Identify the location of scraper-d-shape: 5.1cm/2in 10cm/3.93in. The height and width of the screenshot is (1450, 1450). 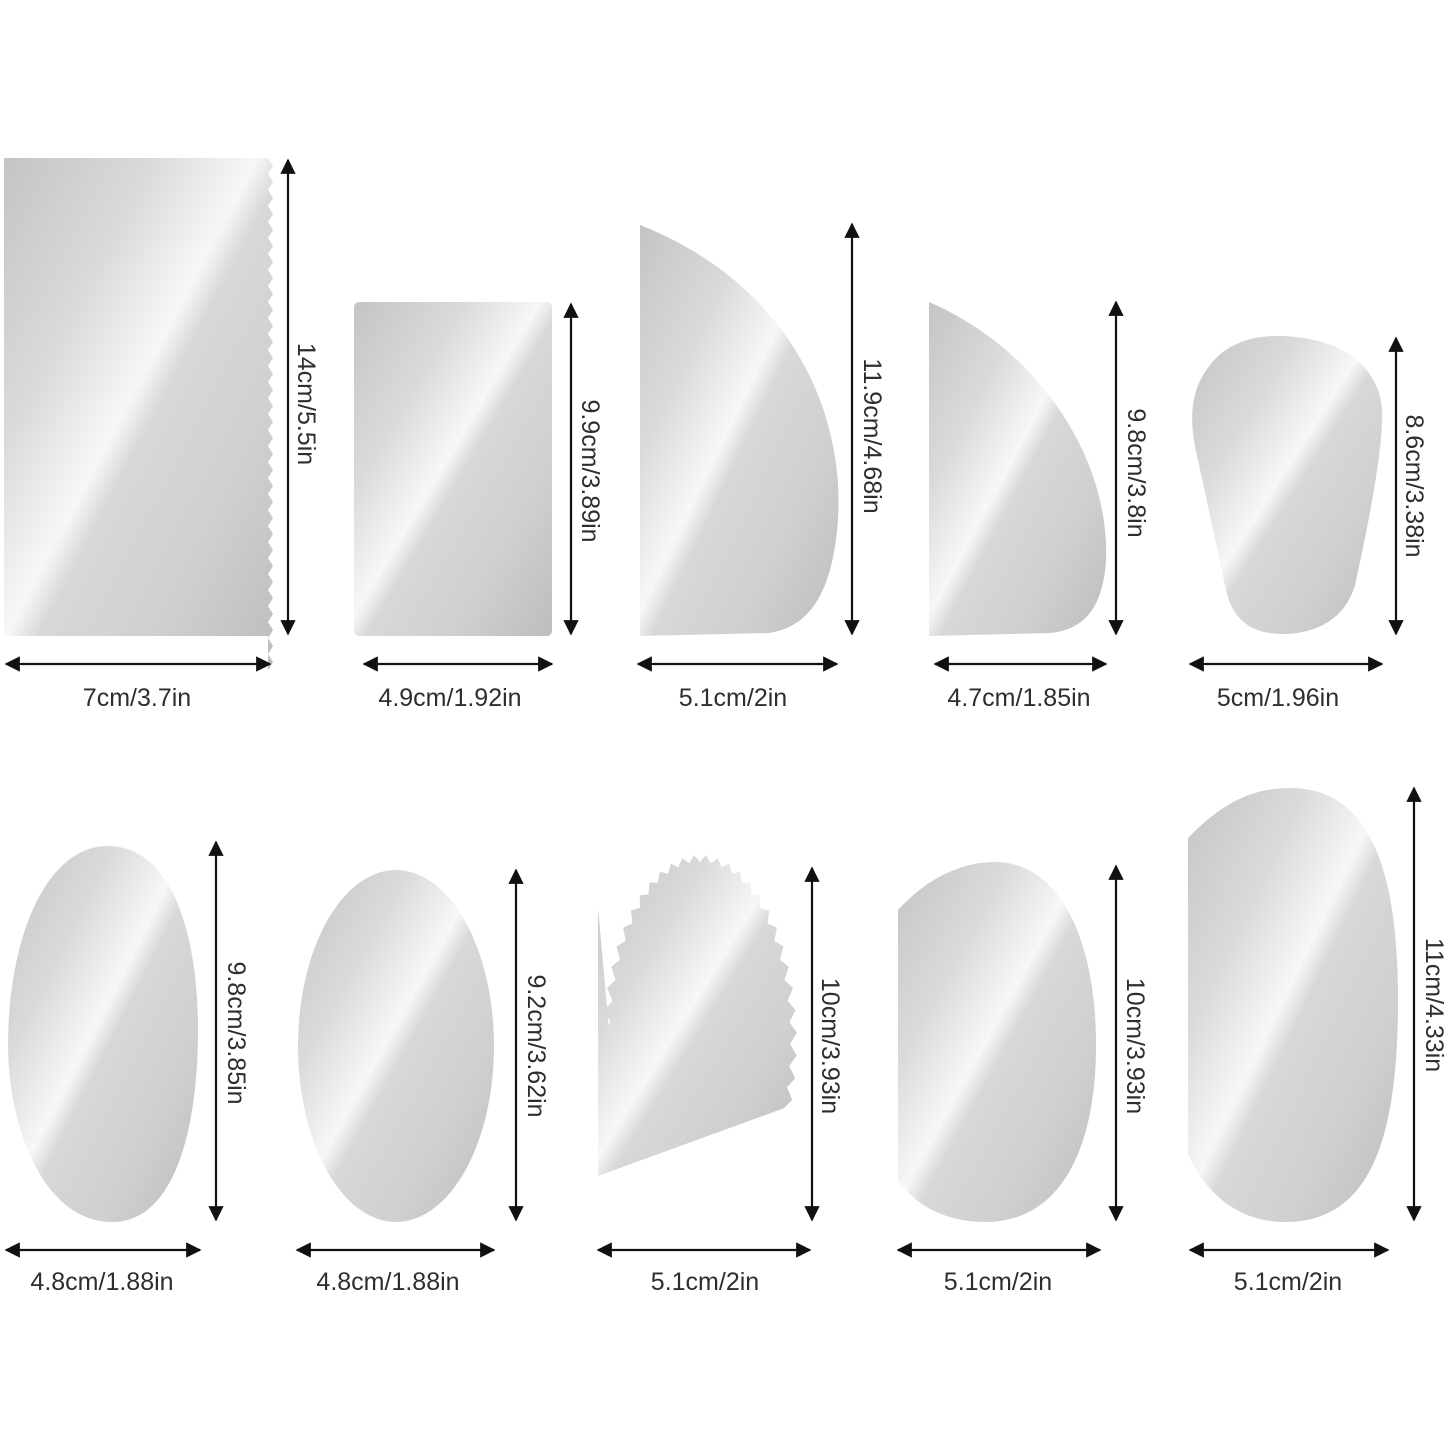
(1022, 1079).